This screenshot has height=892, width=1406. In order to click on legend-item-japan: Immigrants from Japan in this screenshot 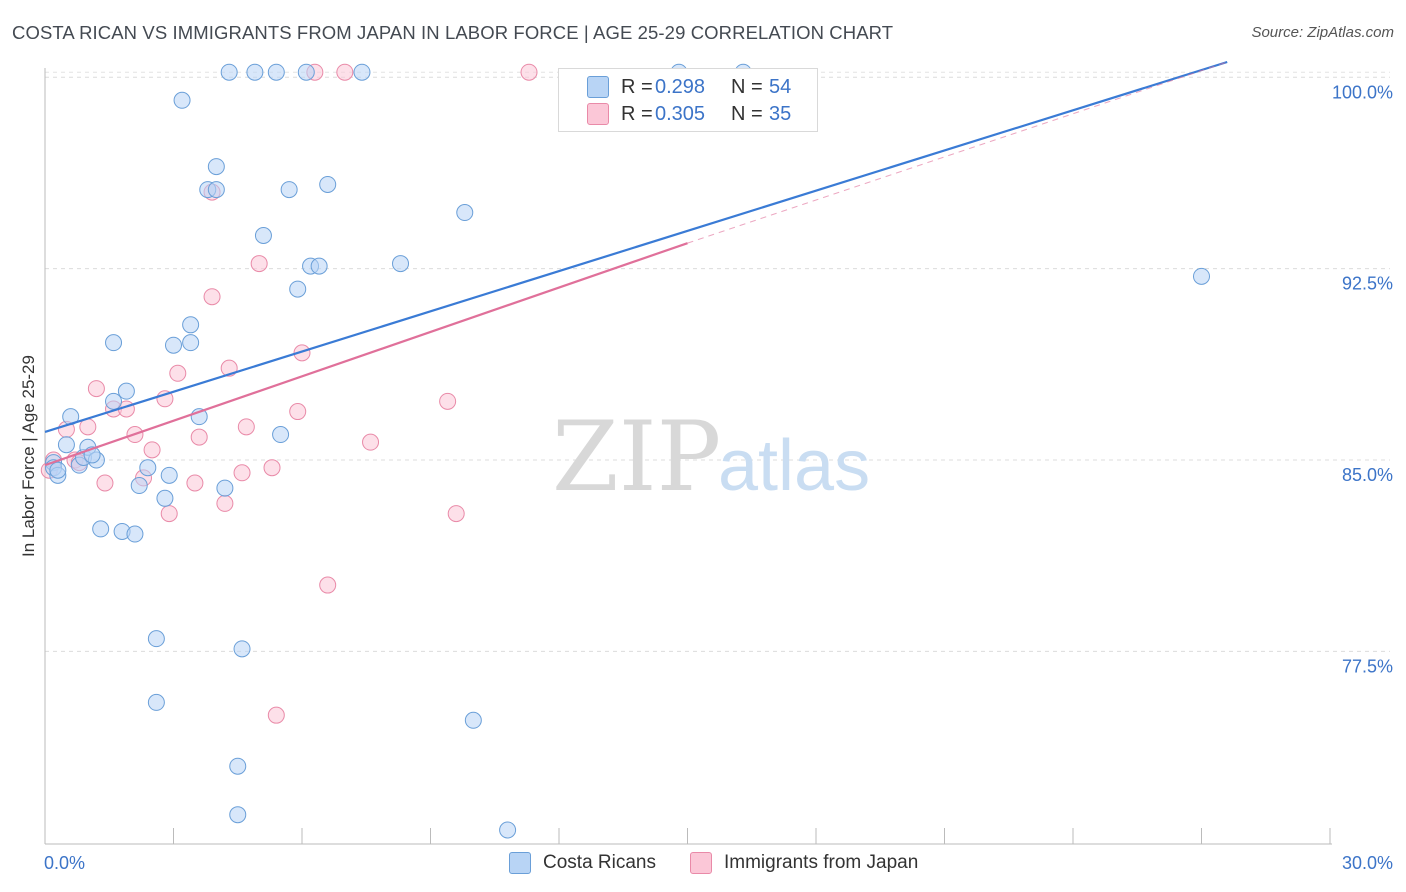, I will do `click(804, 863)`.